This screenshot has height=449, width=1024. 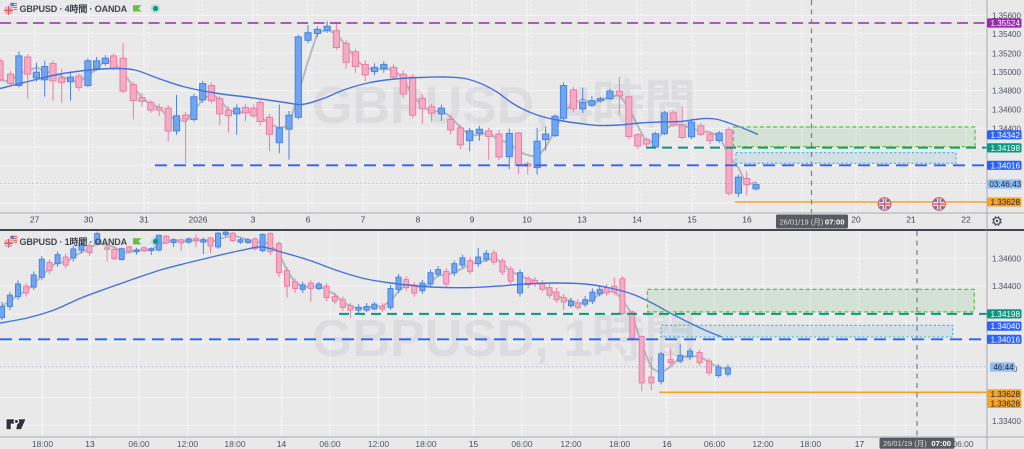 I want to click on svg-text: 22, so click(x=966, y=220).